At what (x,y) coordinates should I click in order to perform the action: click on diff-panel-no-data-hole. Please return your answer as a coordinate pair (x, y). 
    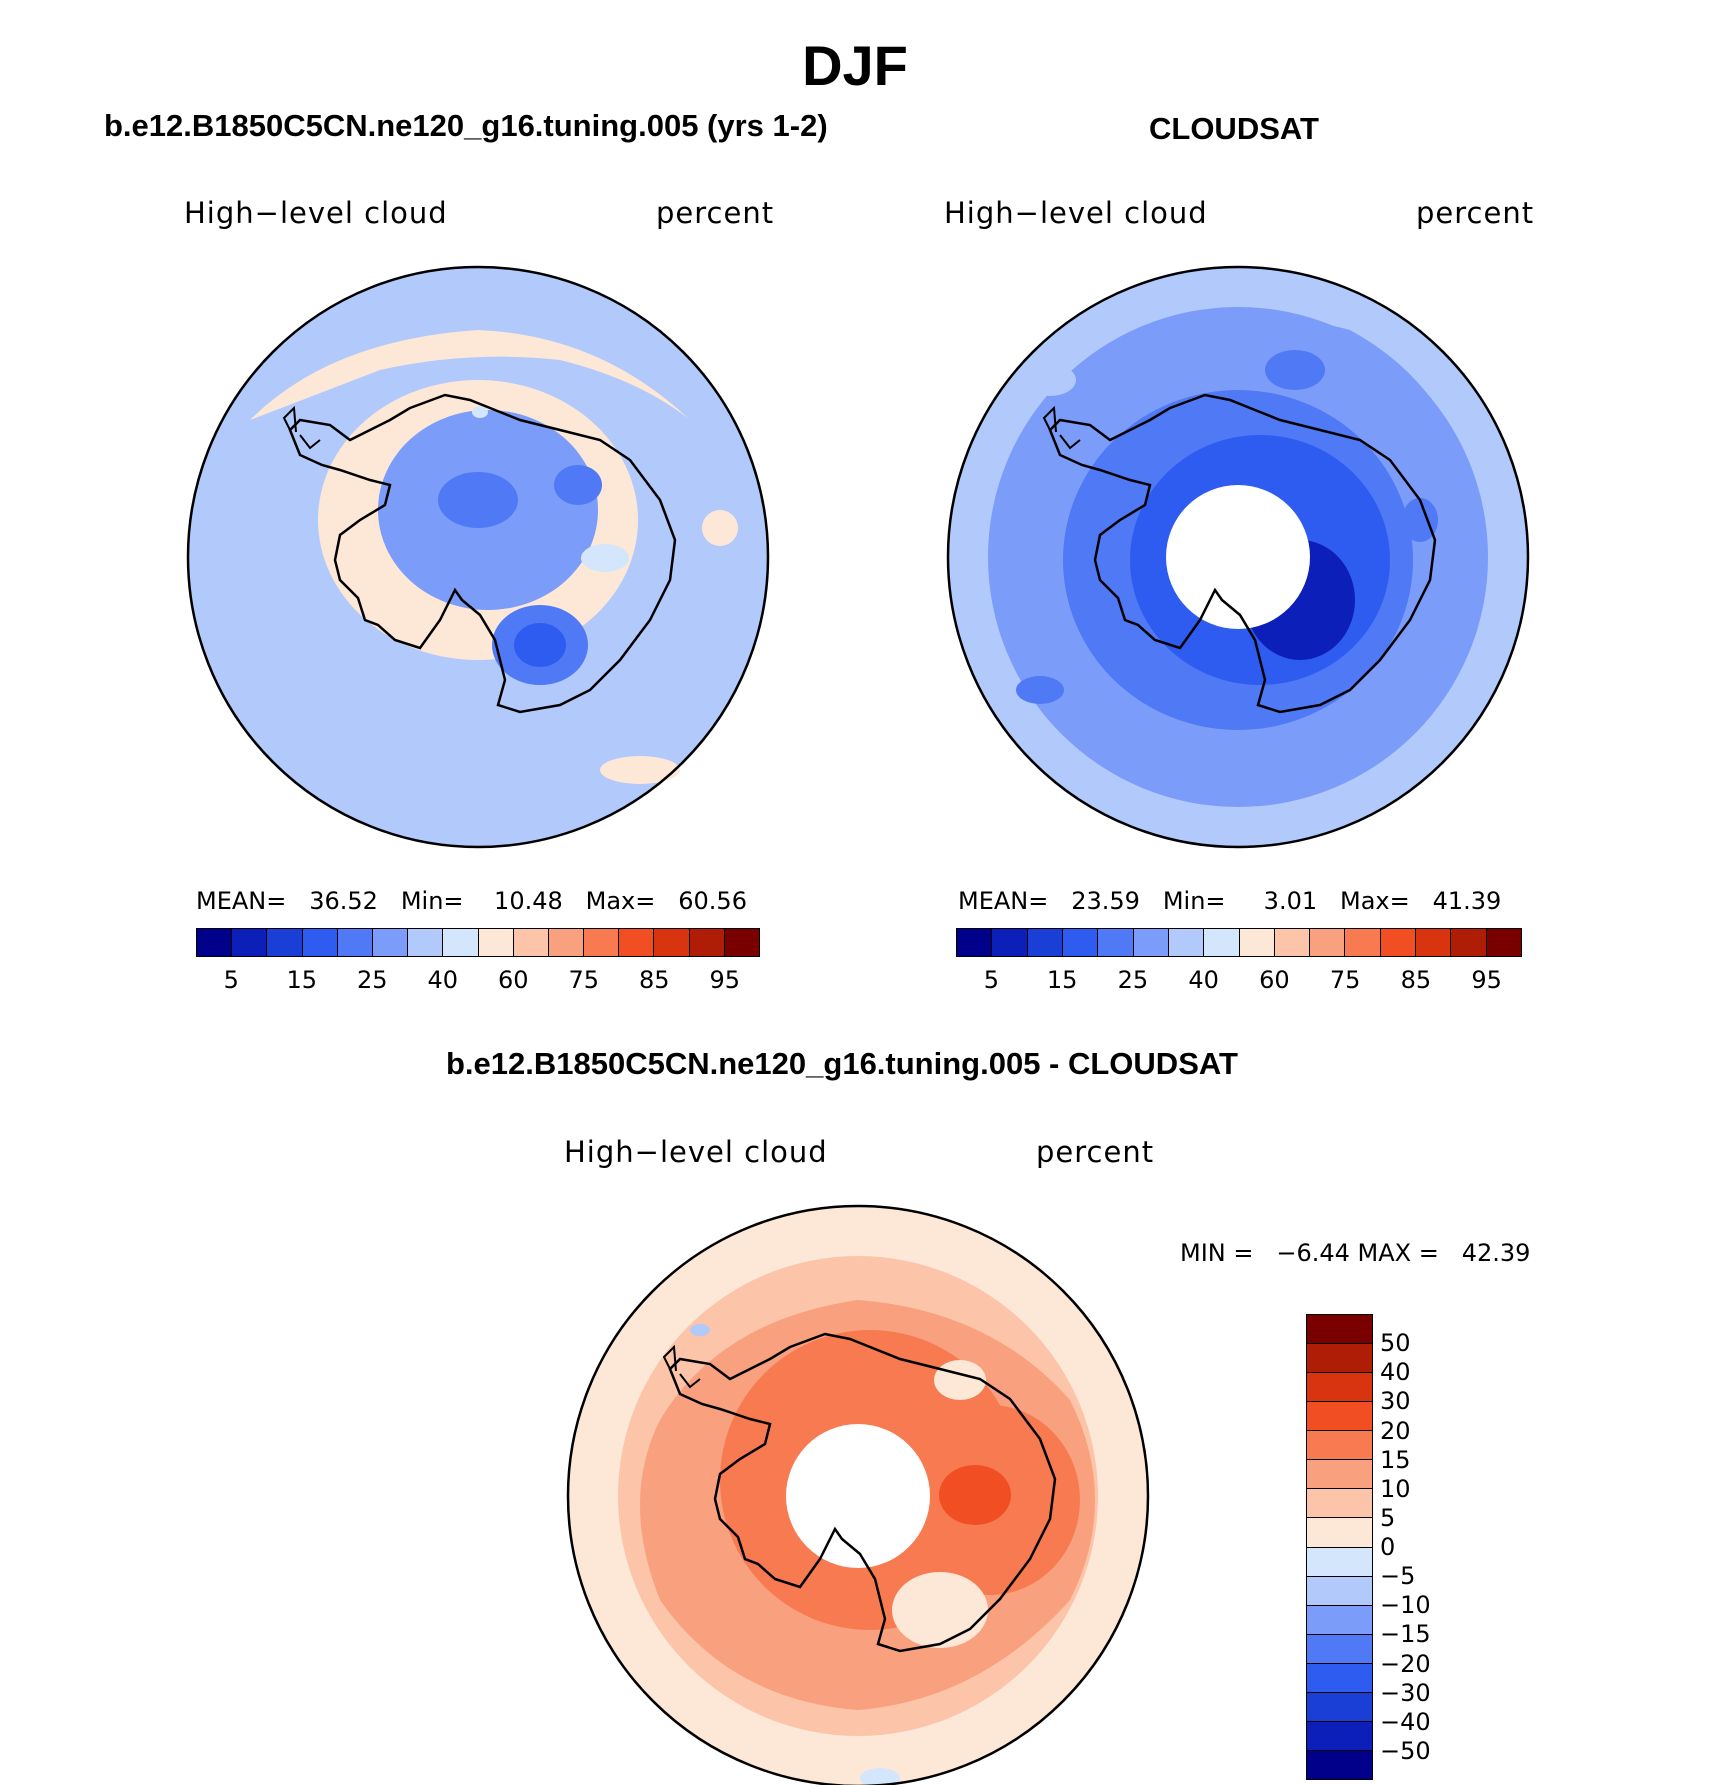
    Looking at the image, I should click on (858, 1496).